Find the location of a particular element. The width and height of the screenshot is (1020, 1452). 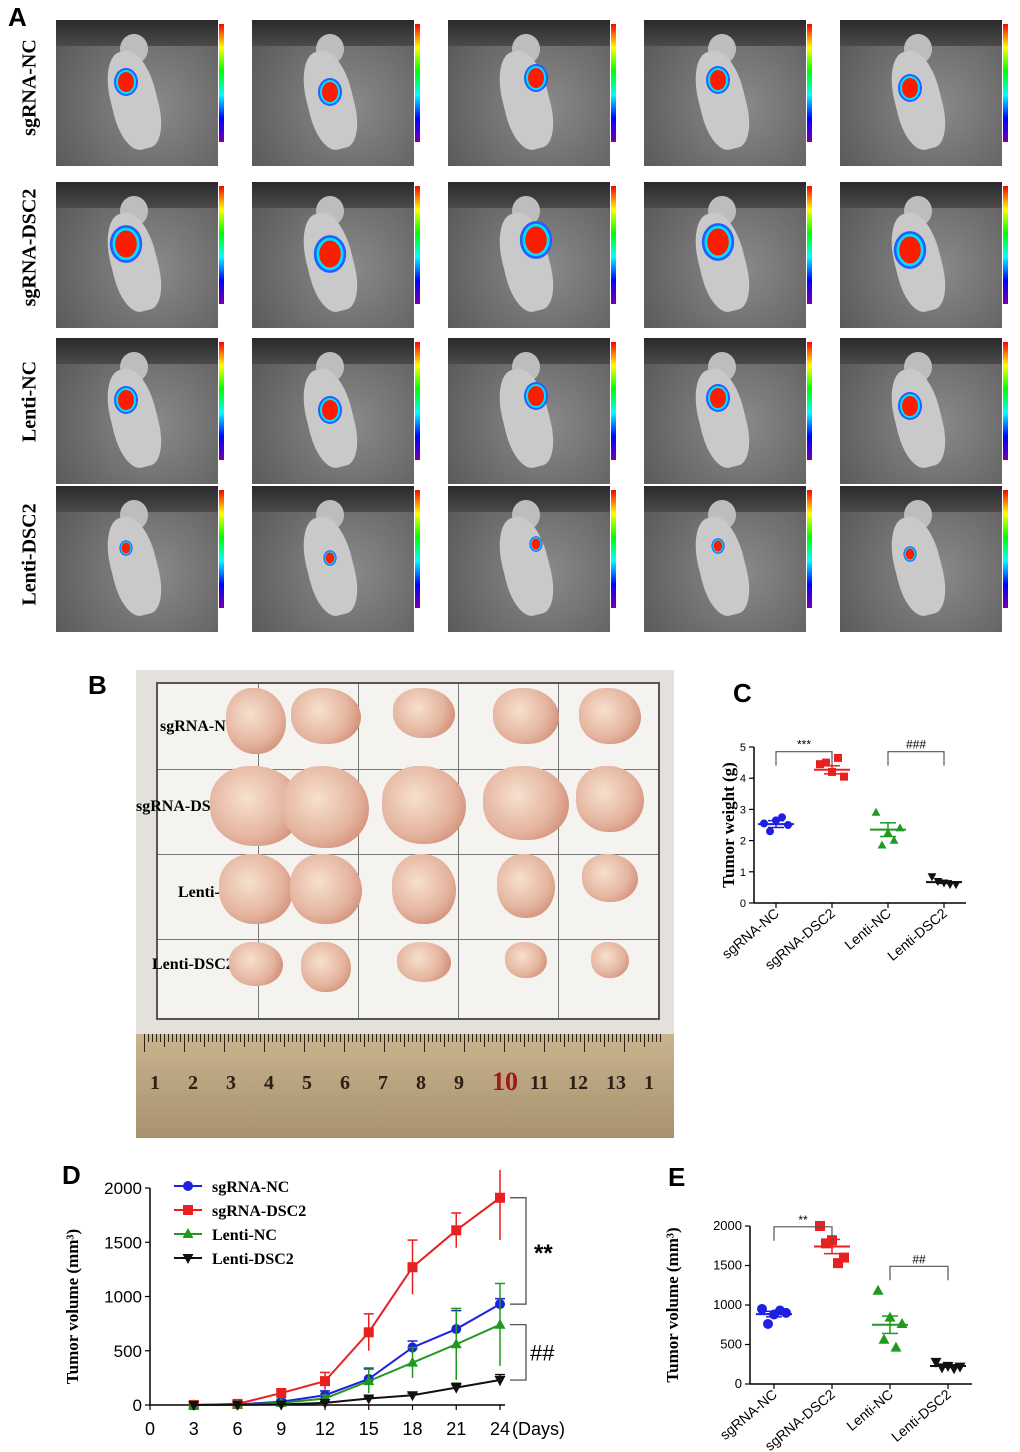

ruler-number: 3 is located at coordinates (231, 1083).